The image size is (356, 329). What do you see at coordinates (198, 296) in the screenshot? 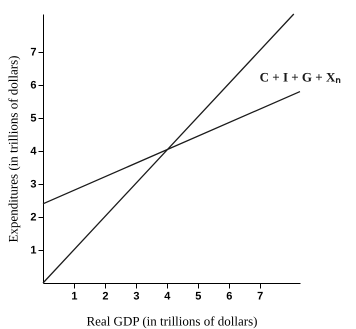
I see `x-tick-label: 5` at bounding box center [198, 296].